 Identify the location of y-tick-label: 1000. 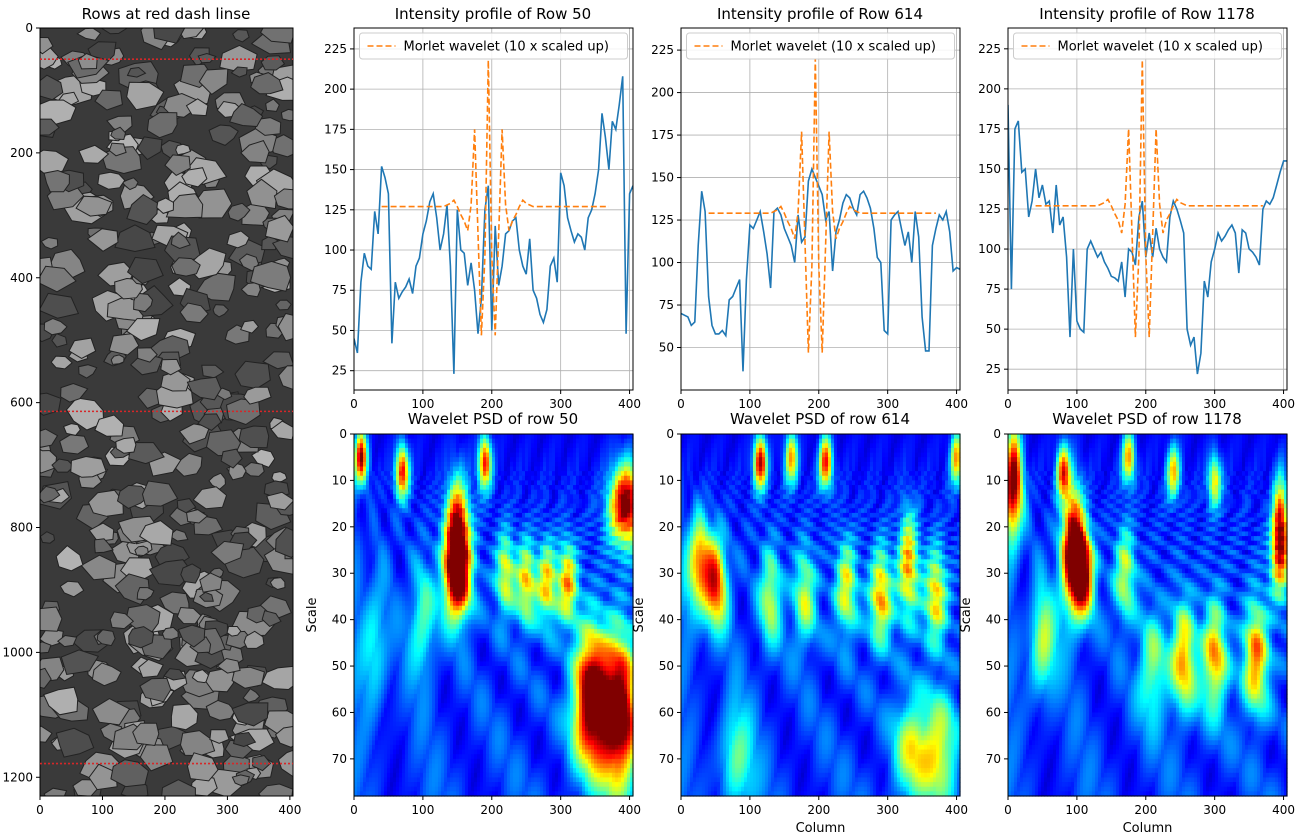
(17, 652).